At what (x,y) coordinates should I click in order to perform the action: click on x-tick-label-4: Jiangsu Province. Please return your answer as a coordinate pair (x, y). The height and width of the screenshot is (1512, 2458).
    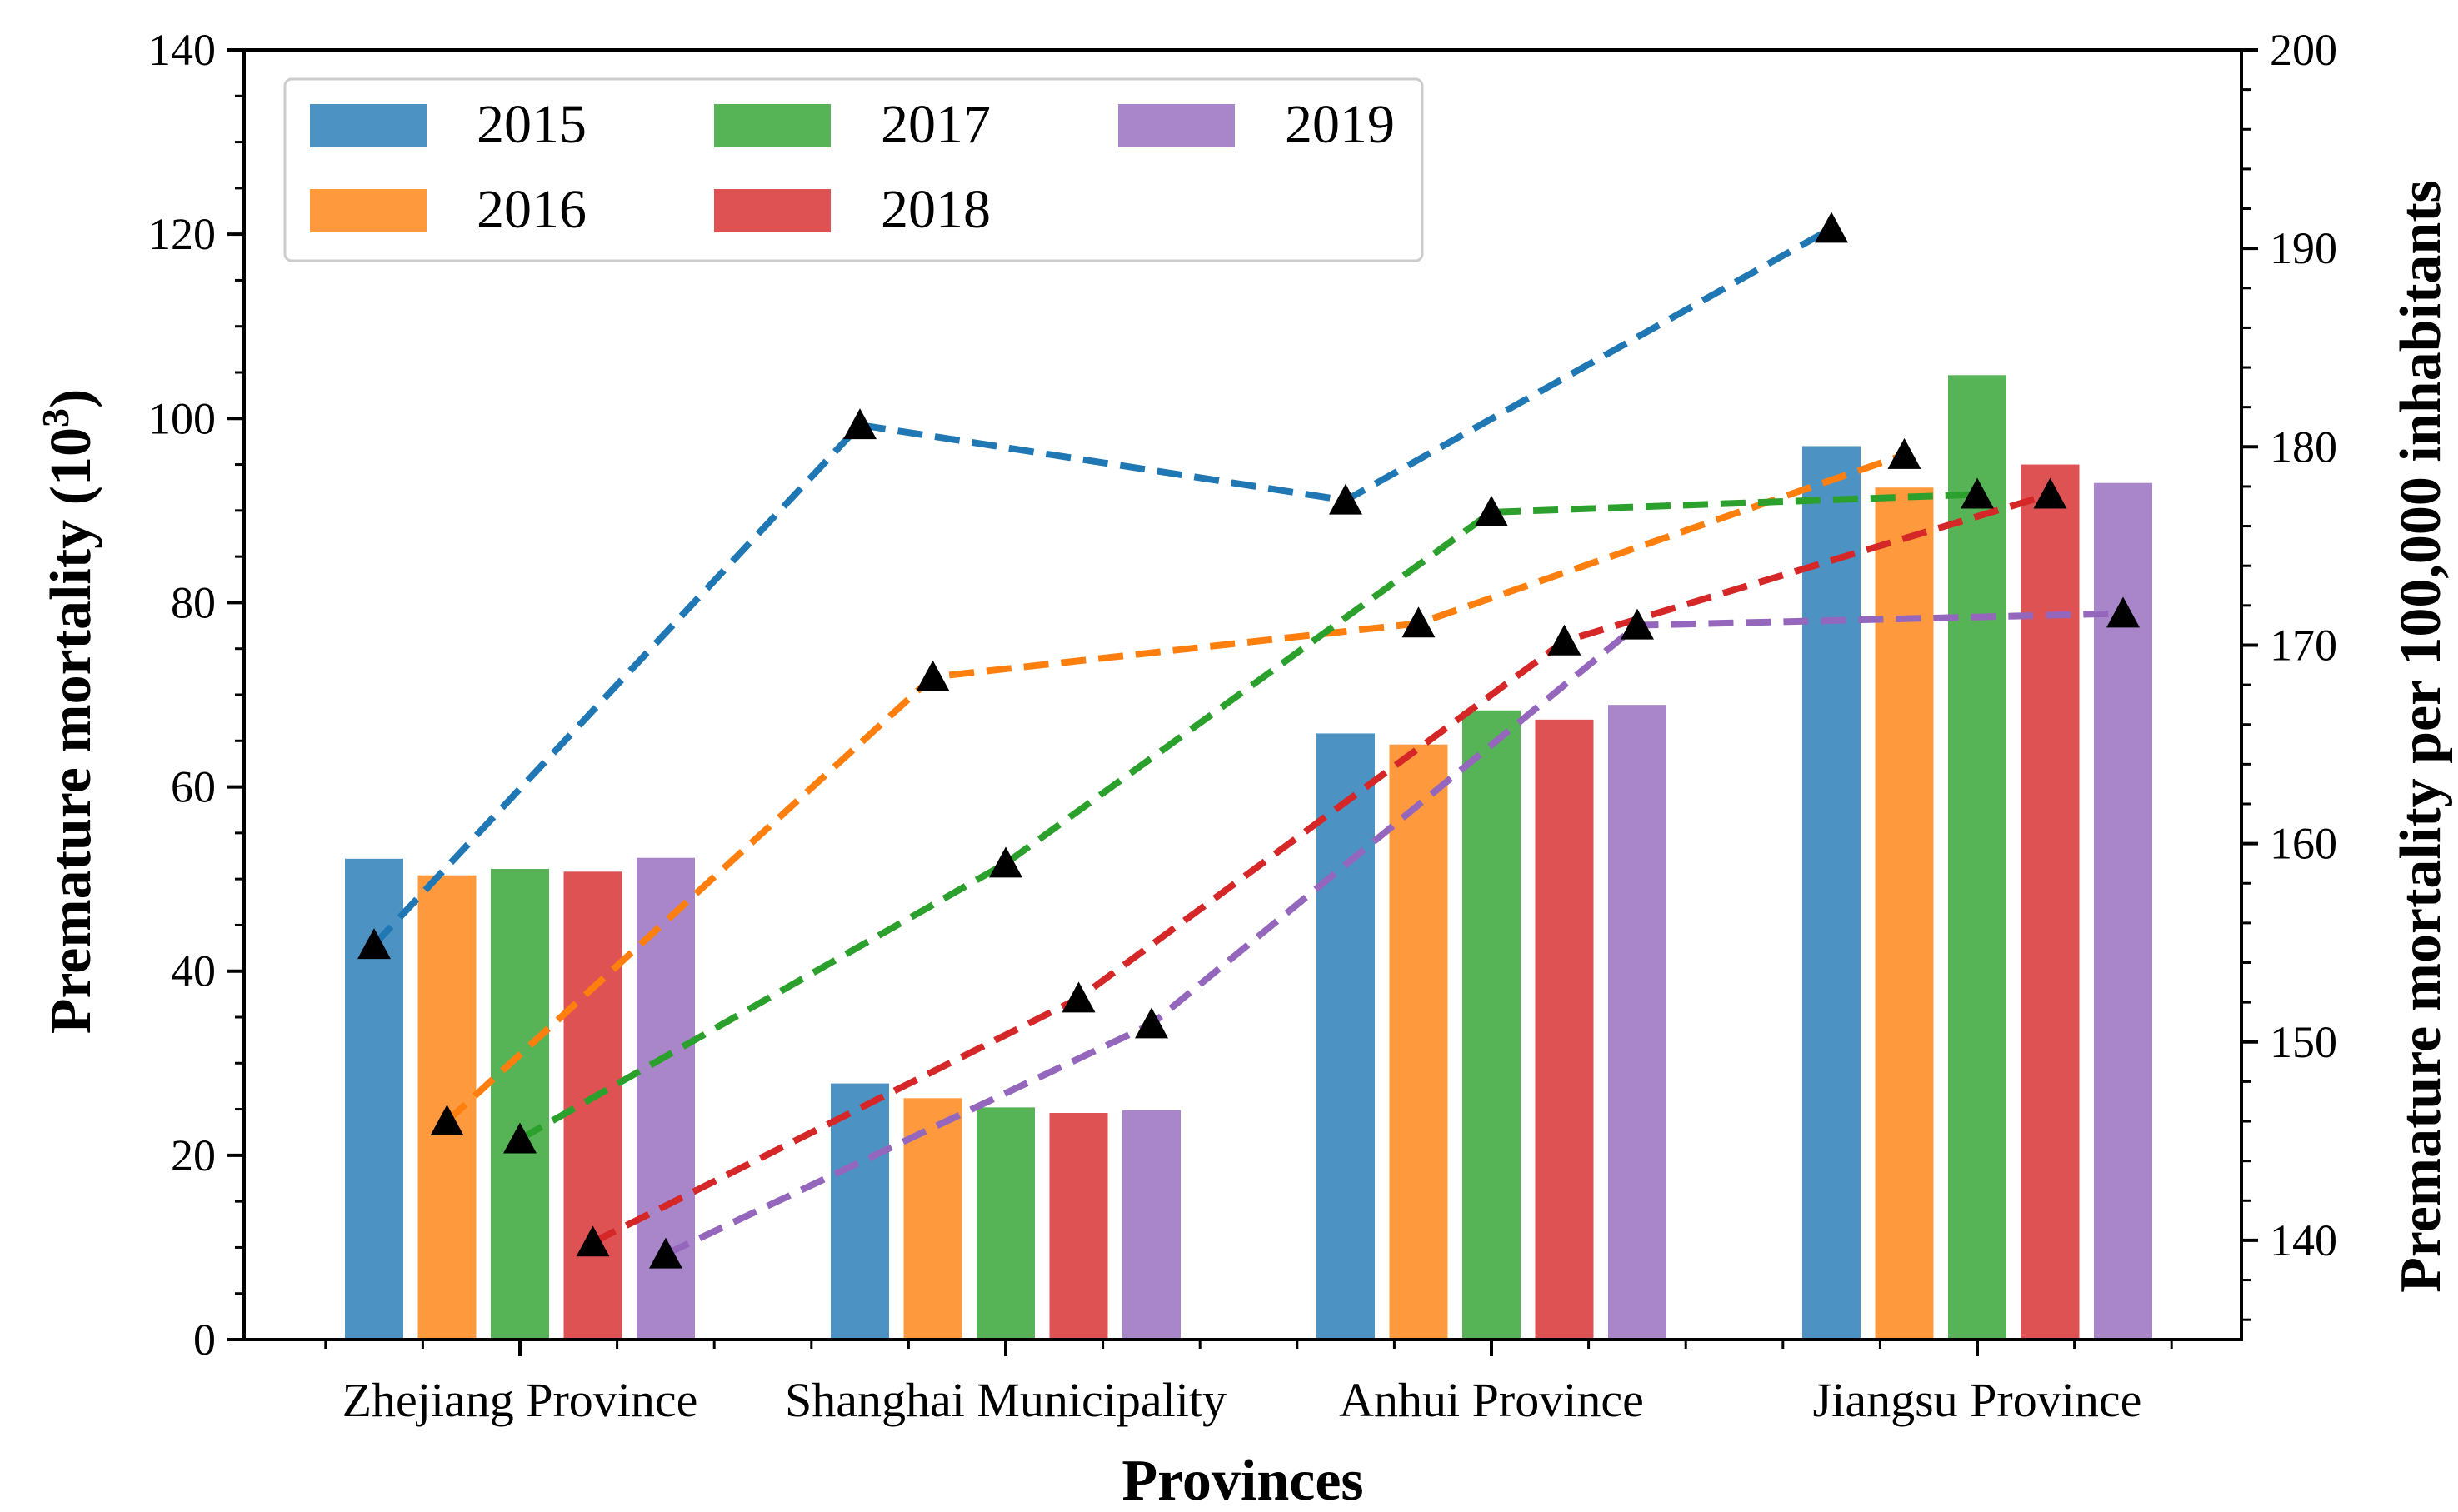
    Looking at the image, I should click on (1977, 1400).